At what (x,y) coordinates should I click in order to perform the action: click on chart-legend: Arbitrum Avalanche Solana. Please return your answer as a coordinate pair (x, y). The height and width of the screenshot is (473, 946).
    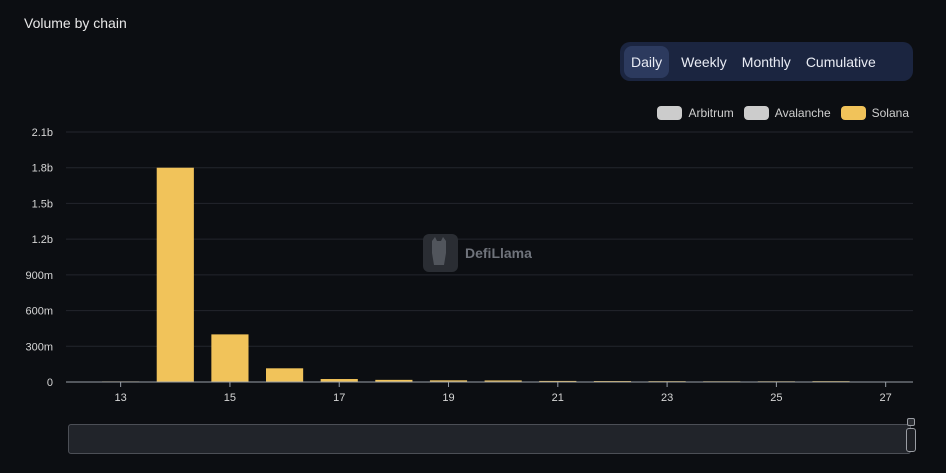
    Looking at the image, I should click on (783, 113).